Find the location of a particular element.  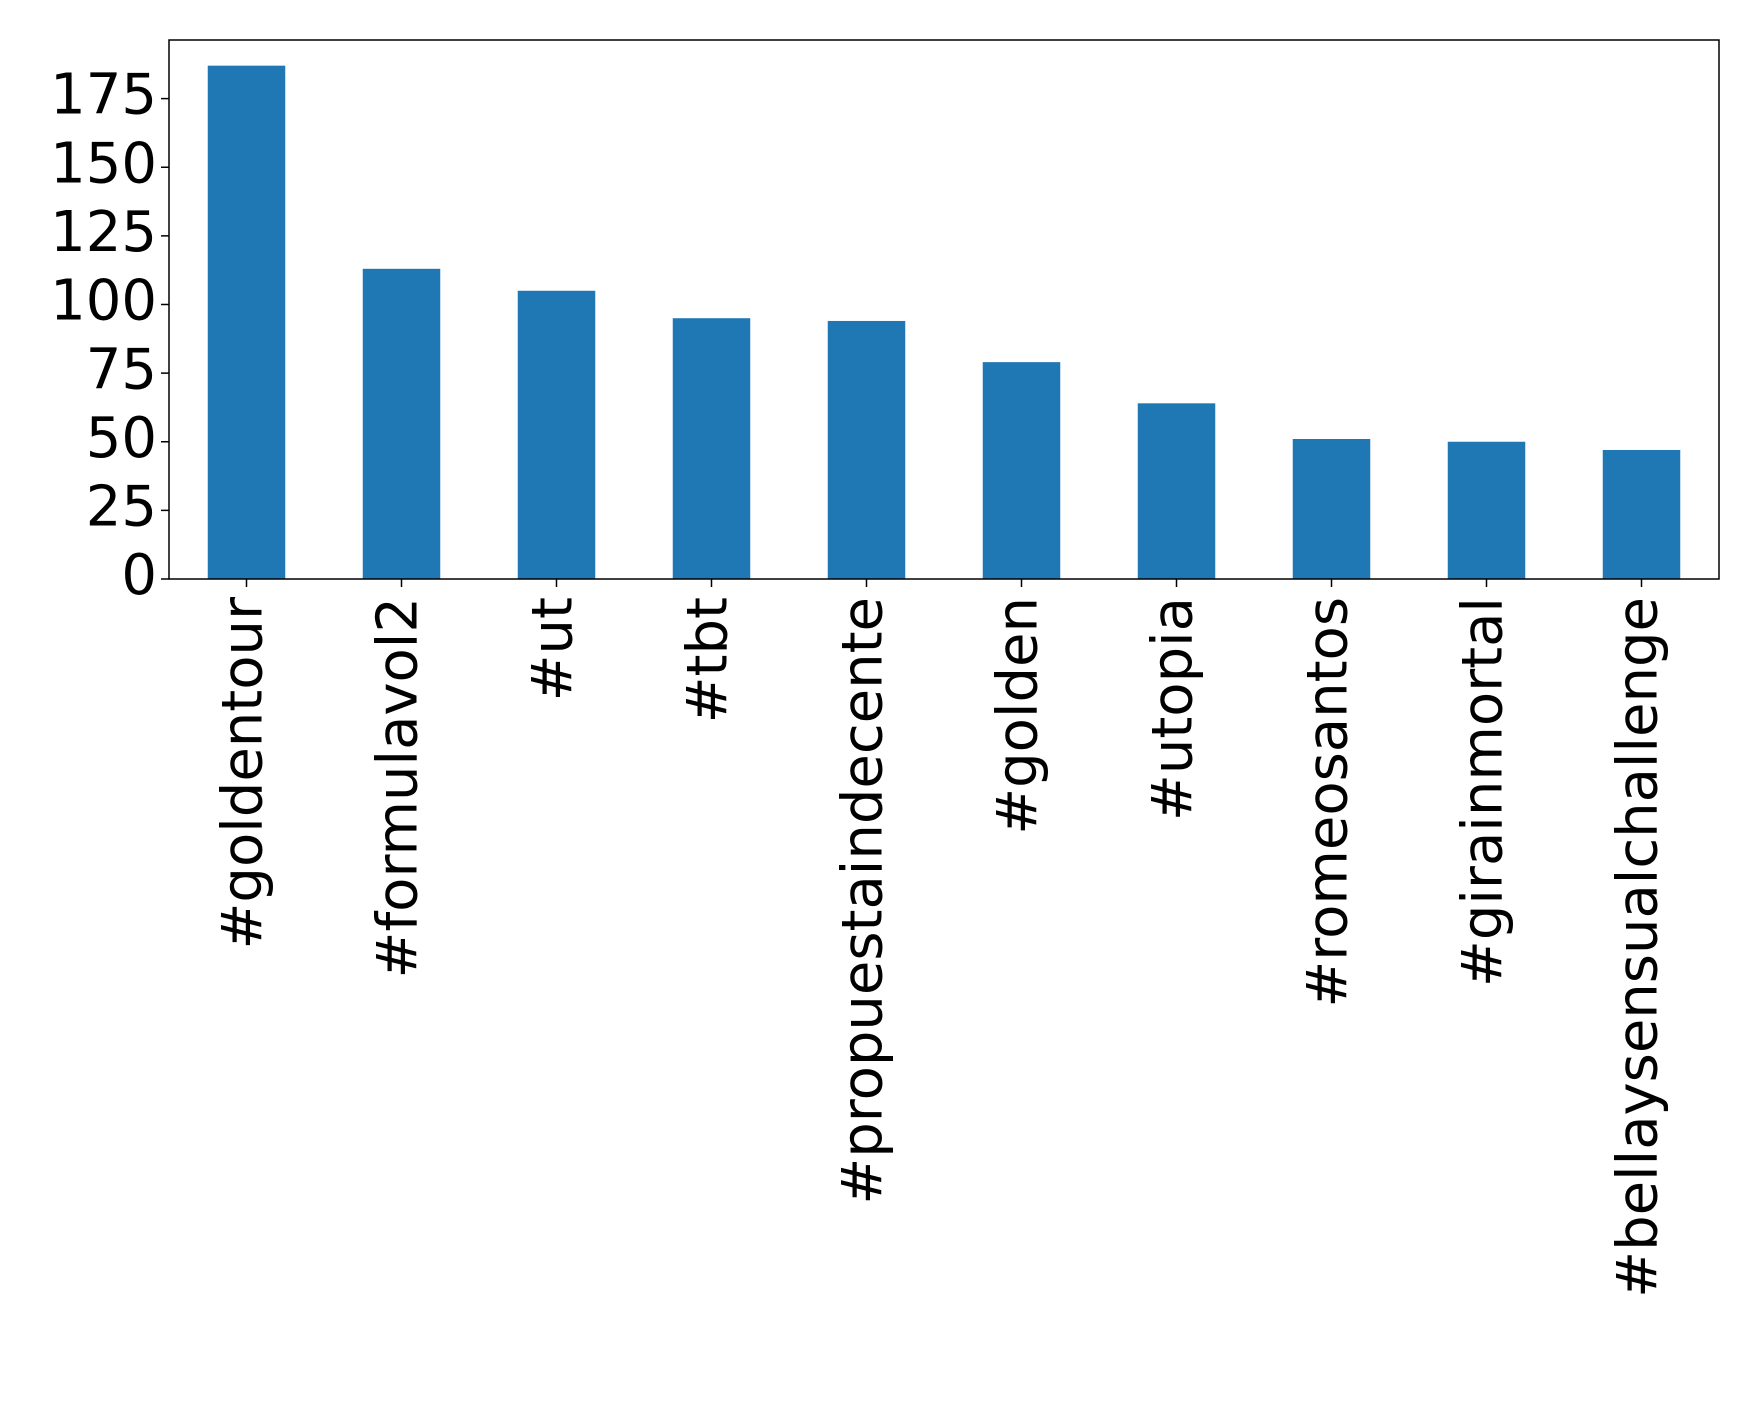

y-tick-label: 25 is located at coordinates (121, 507).